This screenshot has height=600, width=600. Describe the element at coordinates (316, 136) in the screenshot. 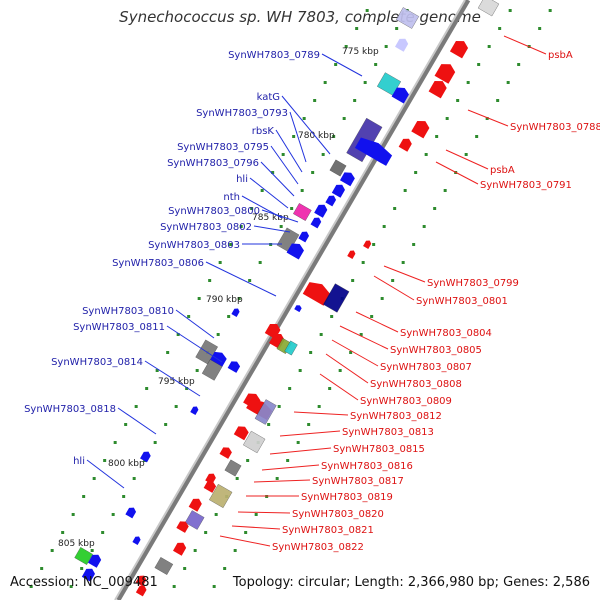

I see `scale-label: 780 kbp` at that location.